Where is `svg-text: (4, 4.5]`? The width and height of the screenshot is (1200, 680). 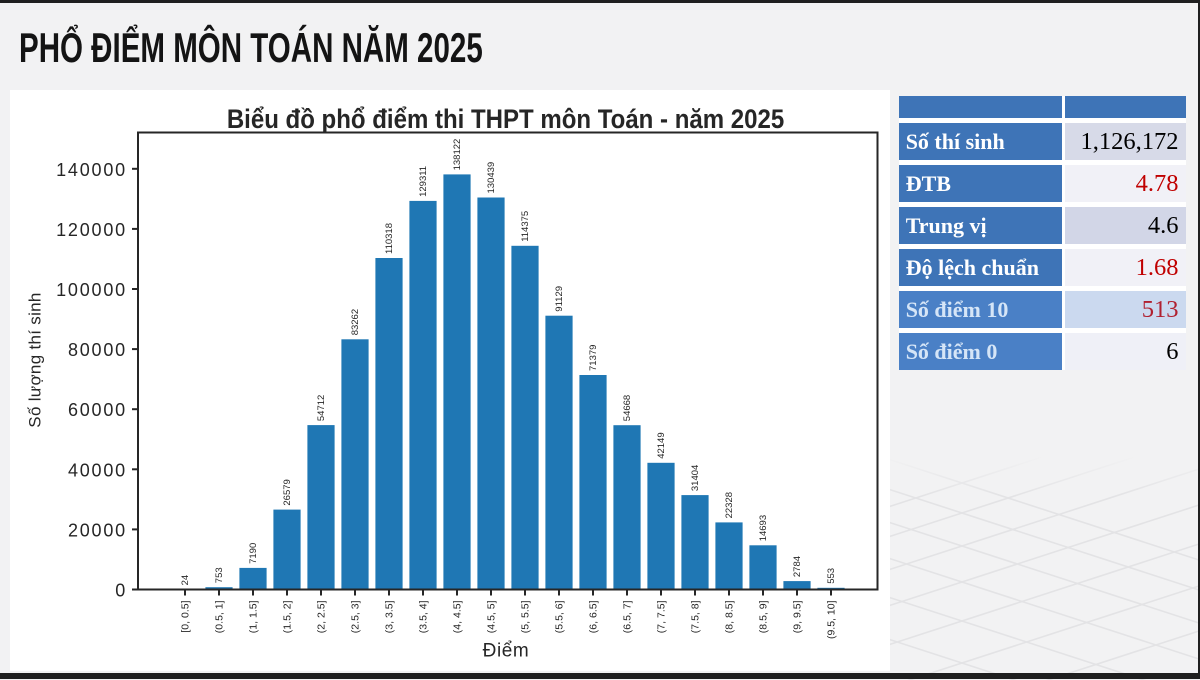 svg-text: (4, 4.5] is located at coordinates (458, 616).